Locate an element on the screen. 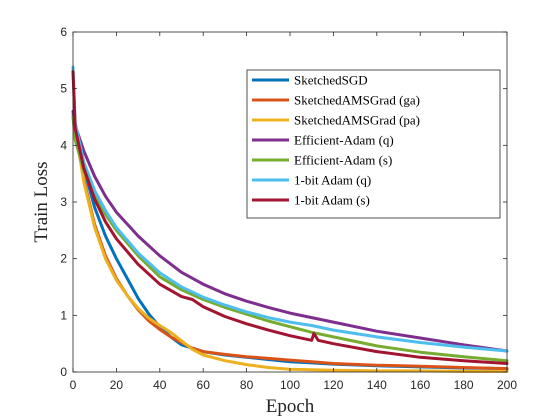 Image resolution: width=560 pixels, height=420 pixels. x-tick-label: 200 is located at coordinates (507, 385).